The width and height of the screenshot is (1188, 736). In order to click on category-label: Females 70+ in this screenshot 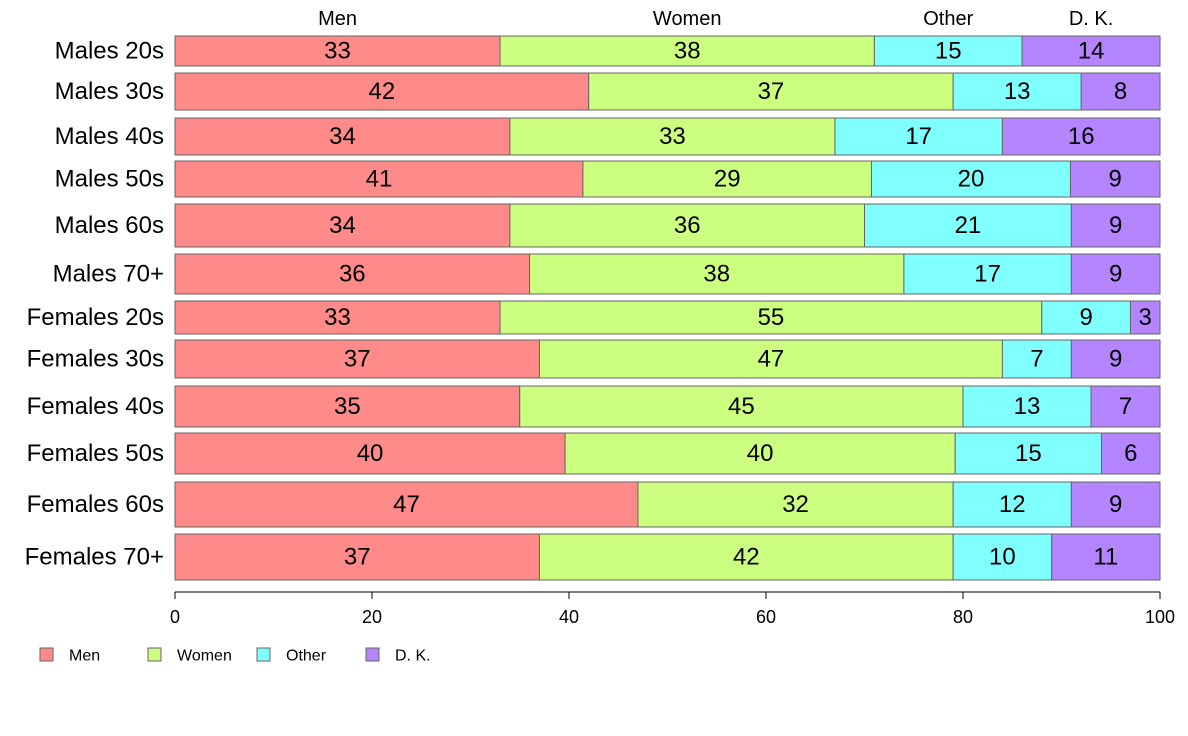, I will do `click(94, 557)`.